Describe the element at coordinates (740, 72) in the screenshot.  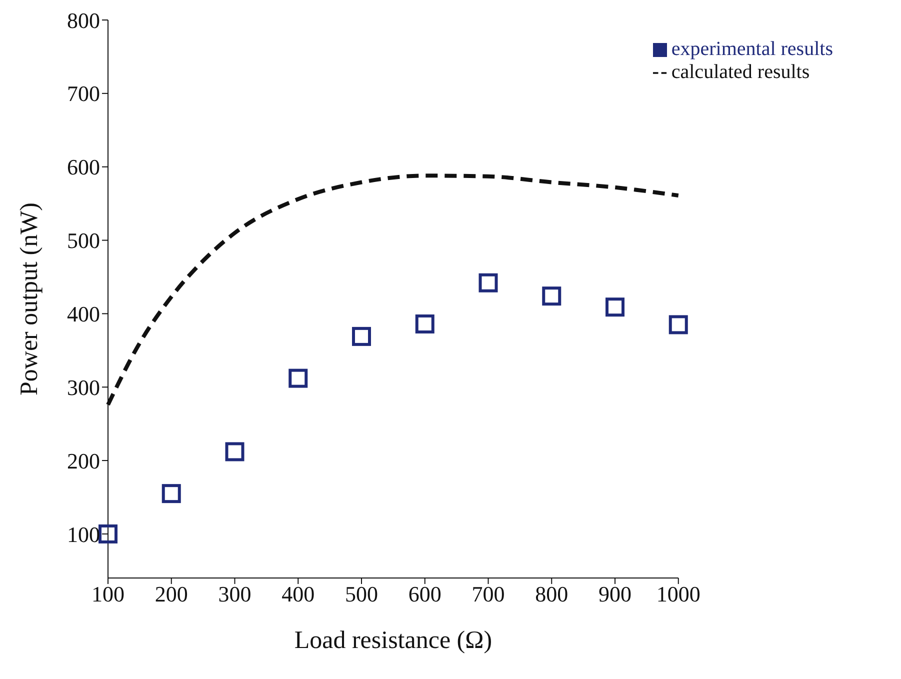
I see `legend-label: calculated results` at that location.